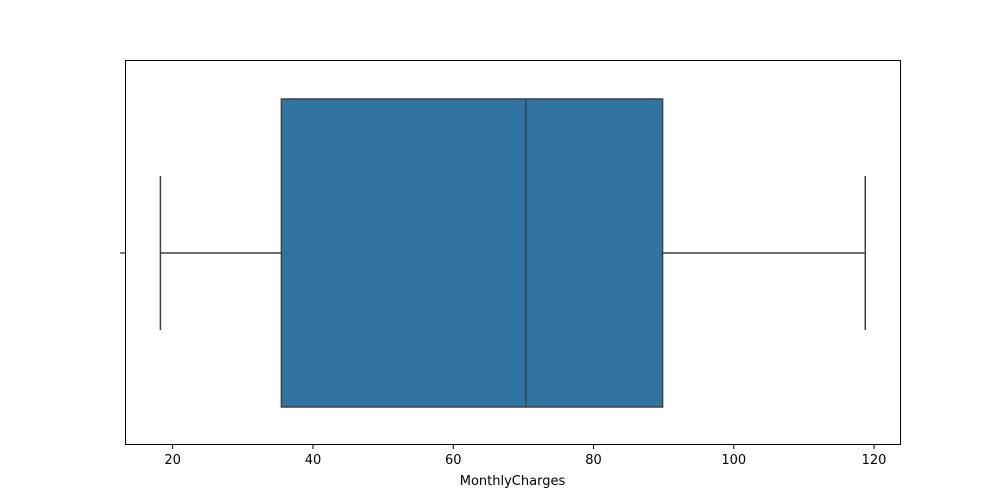 Image resolution: width=1000 pixels, height=504 pixels. What do you see at coordinates (453, 460) in the screenshot?
I see `x-tick-label: 60` at bounding box center [453, 460].